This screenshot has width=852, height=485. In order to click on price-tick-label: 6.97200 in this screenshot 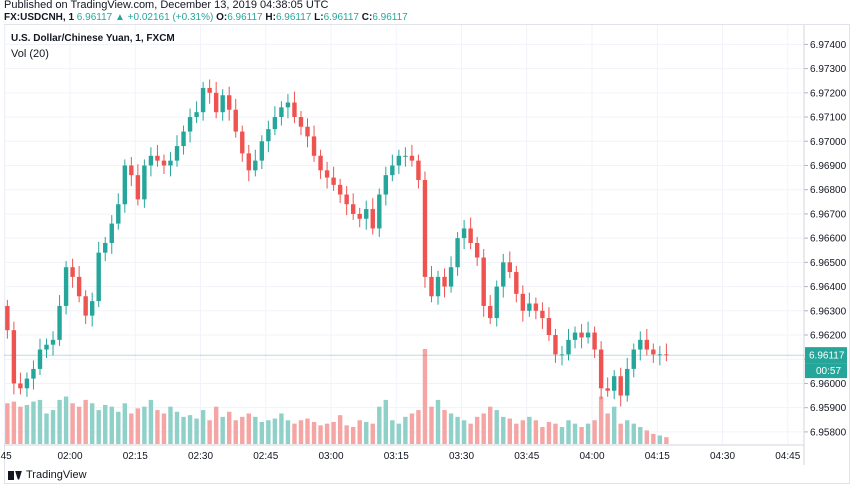, I will do `click(828, 93)`.